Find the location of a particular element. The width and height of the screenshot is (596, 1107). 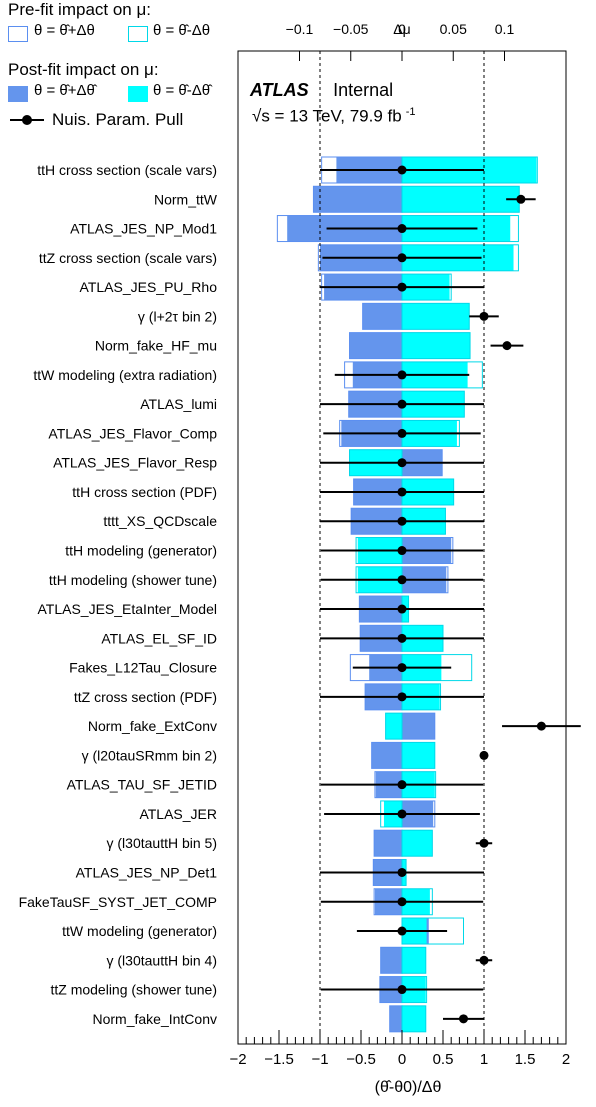

atlas-label: ATLAS Internal is located at coordinates (321, 90).